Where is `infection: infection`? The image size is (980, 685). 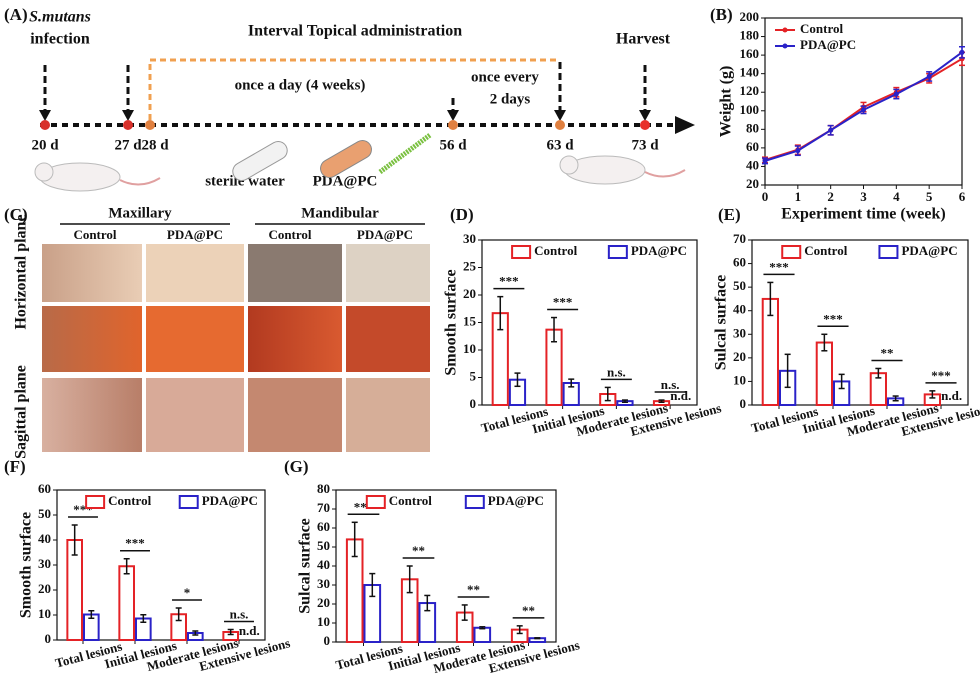 infection: infection is located at coordinates (60, 39).